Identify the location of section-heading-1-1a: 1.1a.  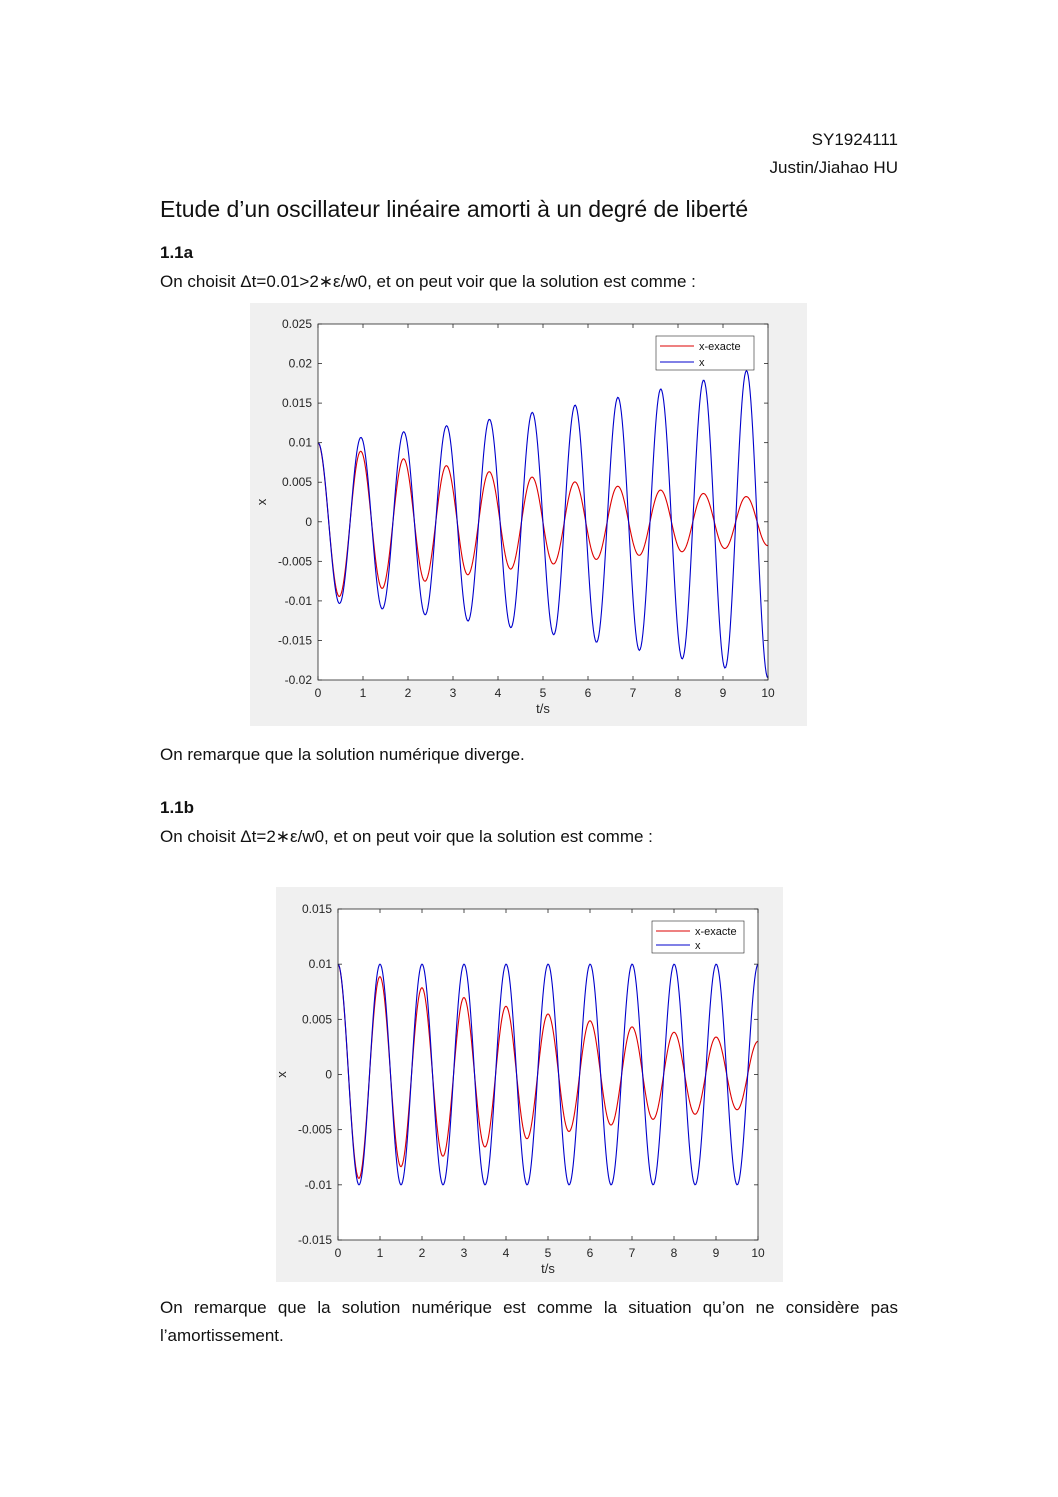
(177, 252).